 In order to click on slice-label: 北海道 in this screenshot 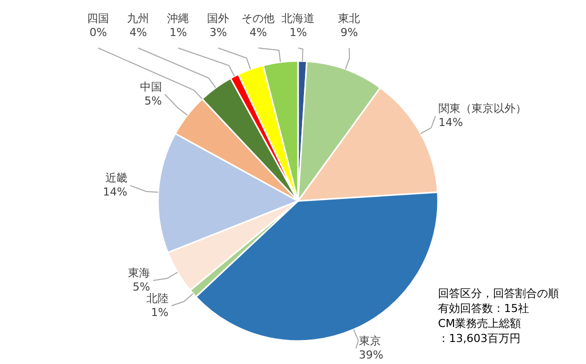, I will do `click(298, 18)`.